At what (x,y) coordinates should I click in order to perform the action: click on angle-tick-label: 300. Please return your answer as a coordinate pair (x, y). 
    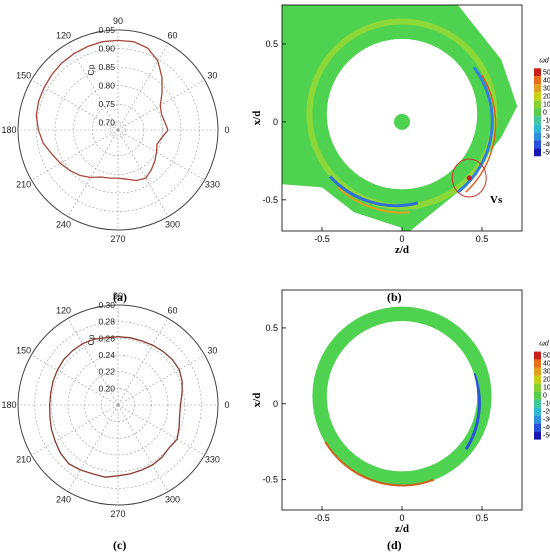
    Looking at the image, I should click on (172, 224).